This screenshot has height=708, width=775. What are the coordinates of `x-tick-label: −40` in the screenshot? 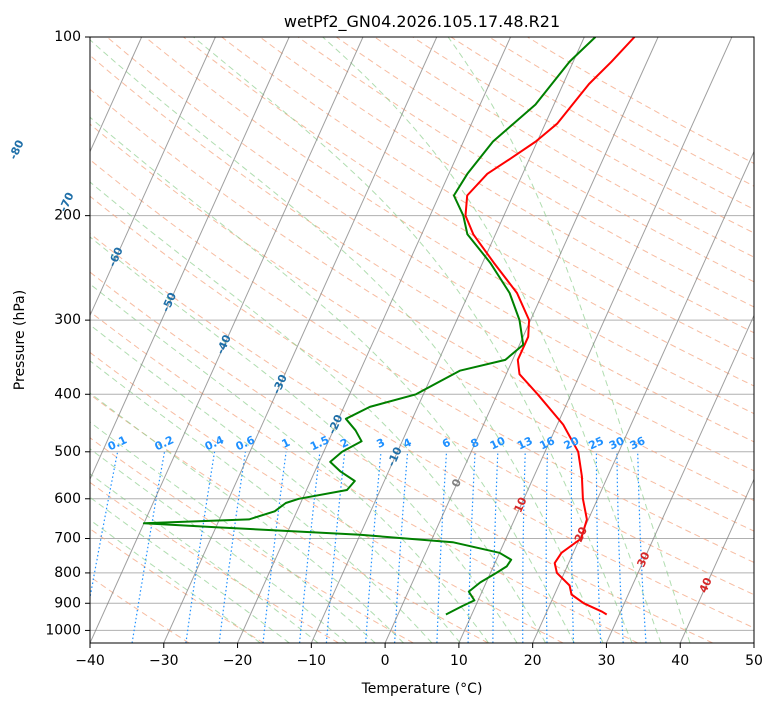 It's located at (90, 661).